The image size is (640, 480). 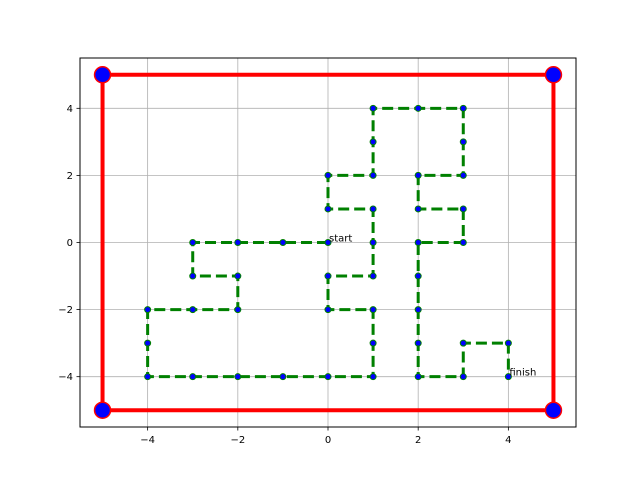 What do you see at coordinates (508, 440) in the screenshot?
I see `x-tick-label: 4` at bounding box center [508, 440].